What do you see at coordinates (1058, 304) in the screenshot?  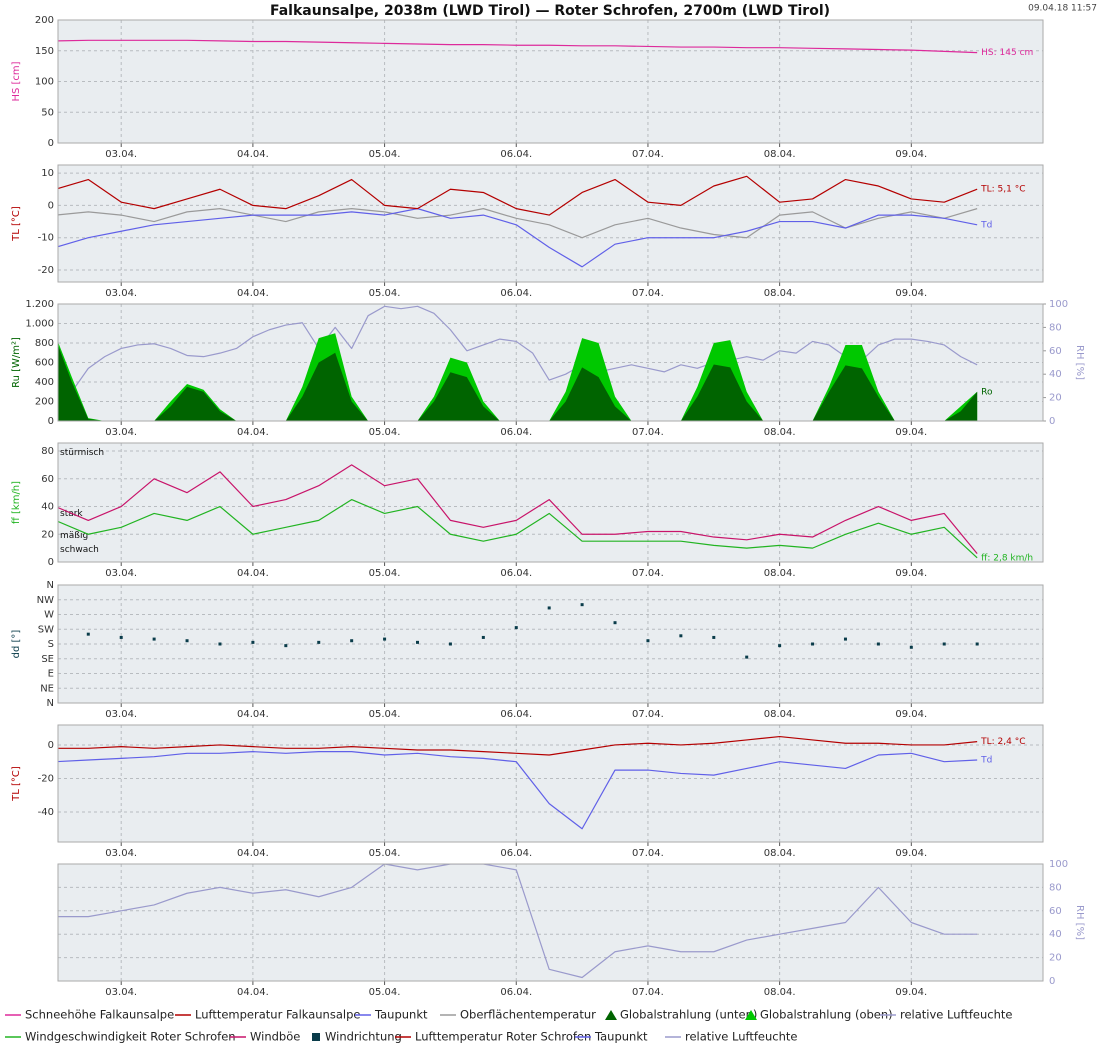 I see `y2-tick-label: 100` at bounding box center [1058, 304].